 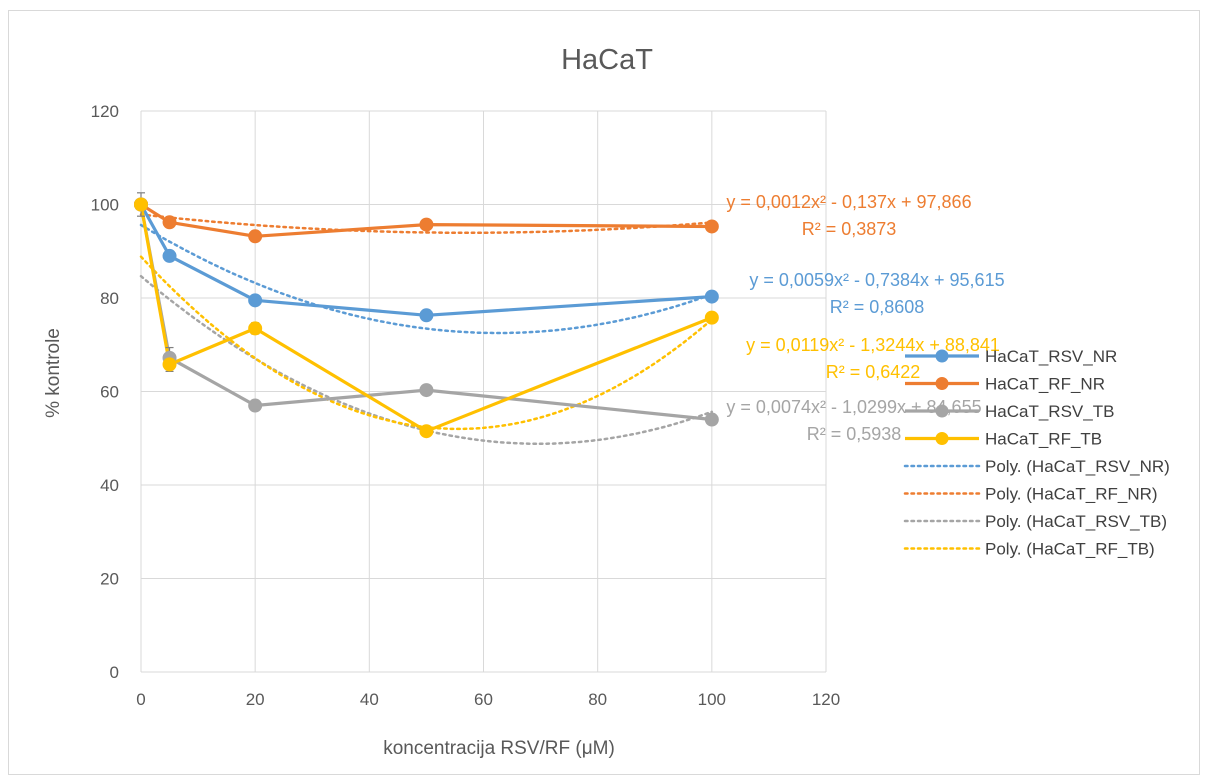 I want to click on x-tick-label: 80, so click(x=597, y=699).